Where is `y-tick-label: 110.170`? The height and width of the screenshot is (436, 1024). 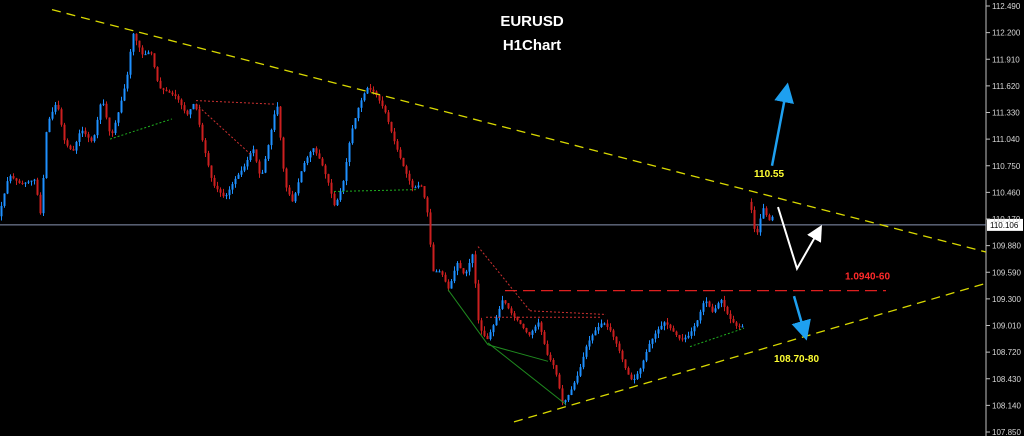
y-tick-label: 110.170 is located at coordinates (1006, 219).